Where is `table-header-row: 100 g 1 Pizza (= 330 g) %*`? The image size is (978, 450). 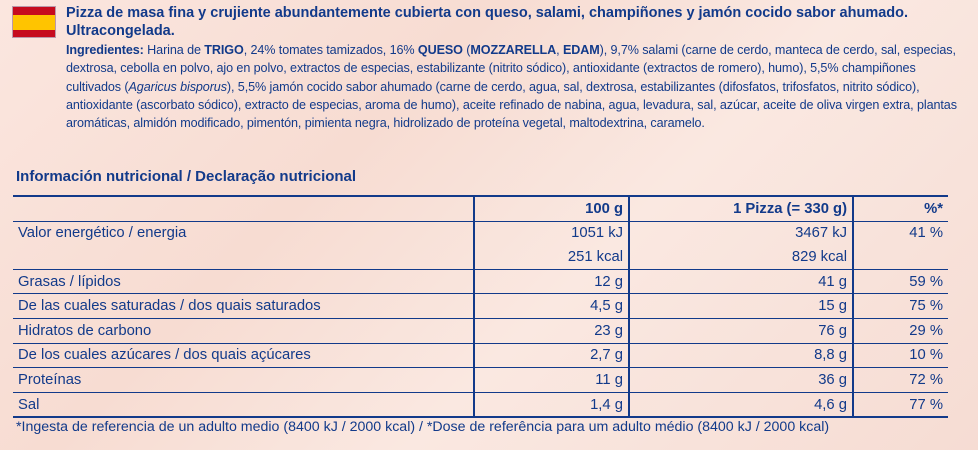
table-header-row: 100 g 1 Pizza (= 330 g) %* is located at coordinates (480, 208).